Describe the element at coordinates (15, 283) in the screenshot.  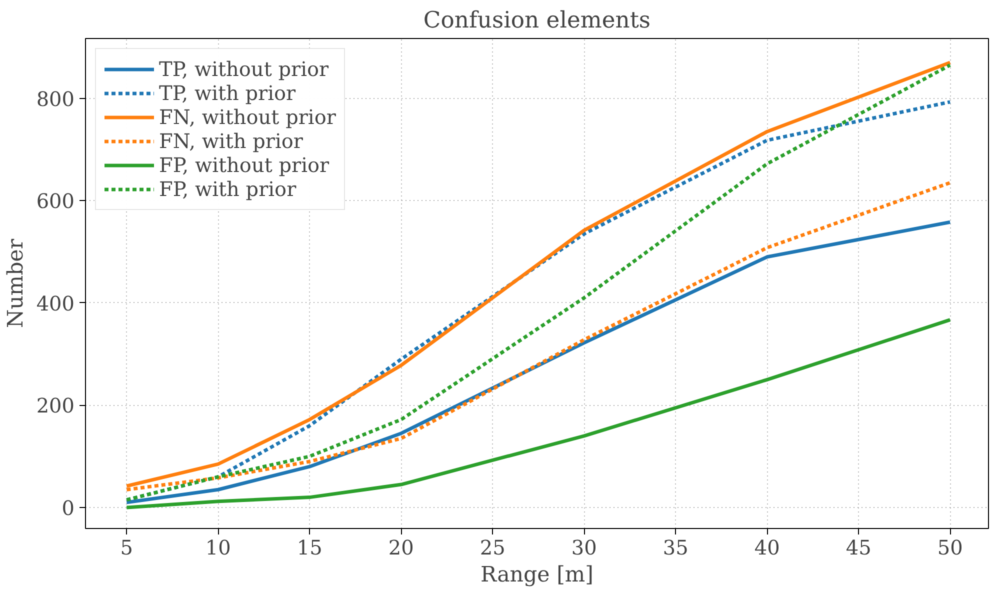
I see `y-axis-title: Number` at that location.